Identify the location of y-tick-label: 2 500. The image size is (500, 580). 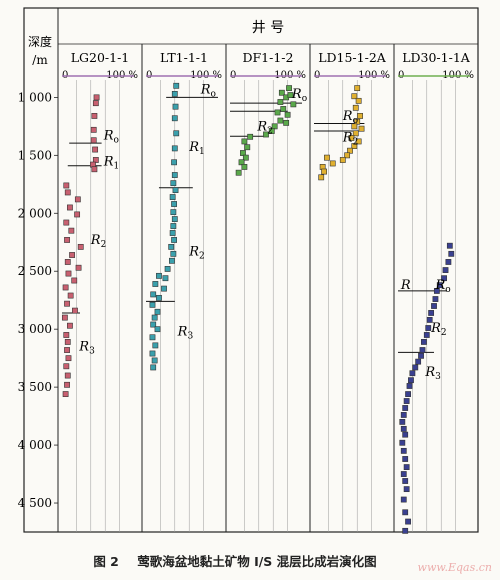
(35, 271).